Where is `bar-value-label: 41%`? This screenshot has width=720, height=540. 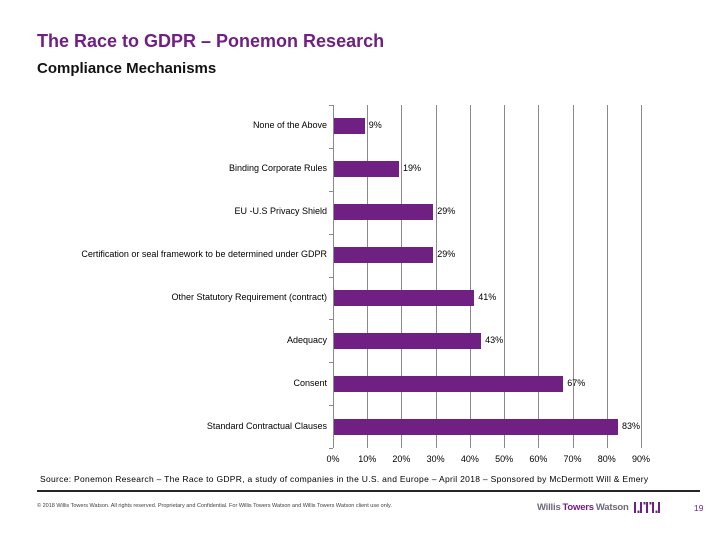 bar-value-label: 41% is located at coordinates (487, 296).